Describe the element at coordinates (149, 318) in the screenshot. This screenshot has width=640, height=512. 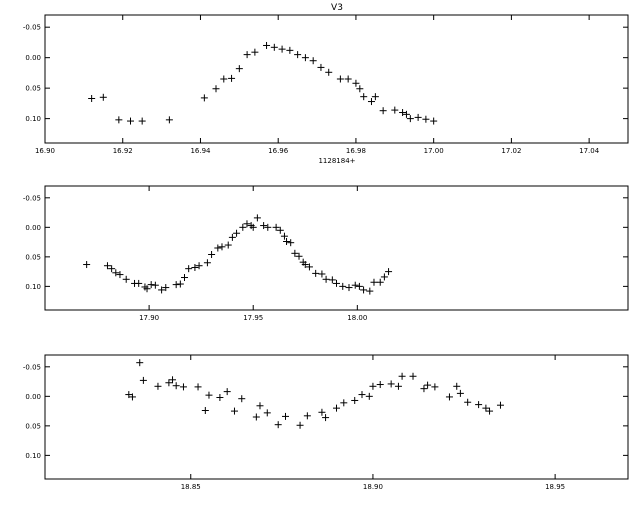
I see `x-tick-label: 17.90` at that location.